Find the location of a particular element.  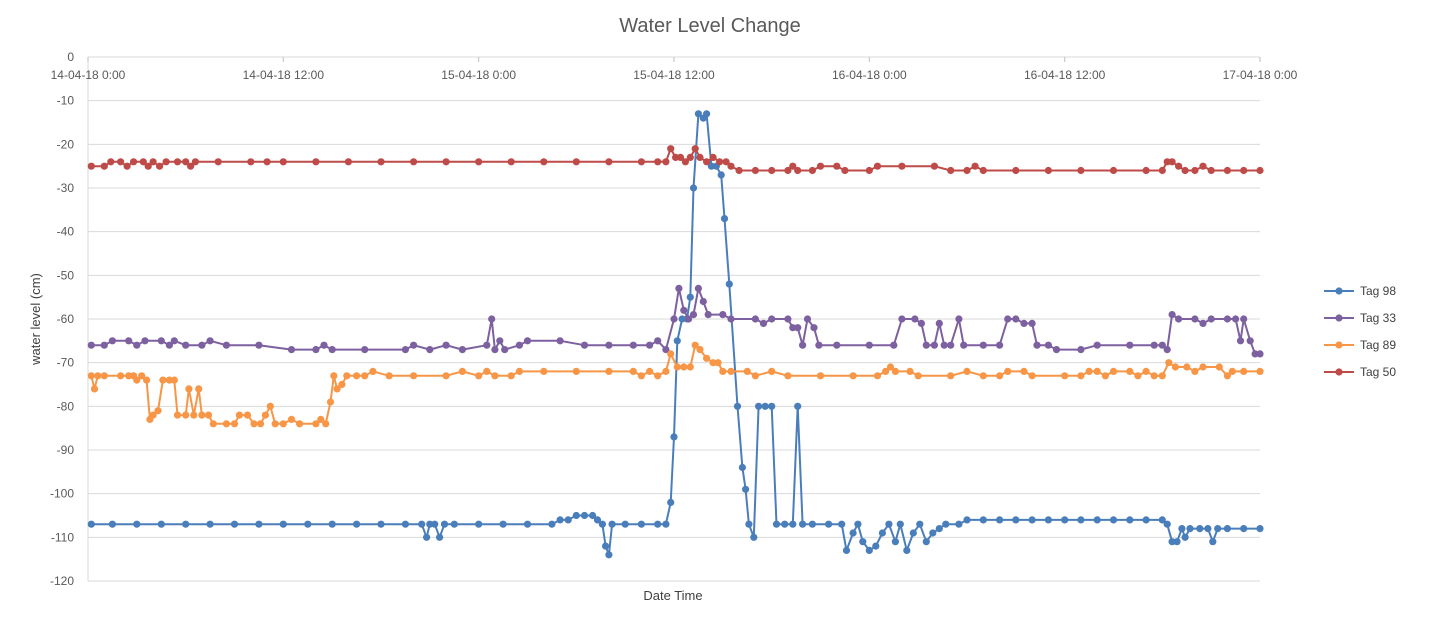

legend-item-tag-98: Tag 98 is located at coordinates (1360, 291).